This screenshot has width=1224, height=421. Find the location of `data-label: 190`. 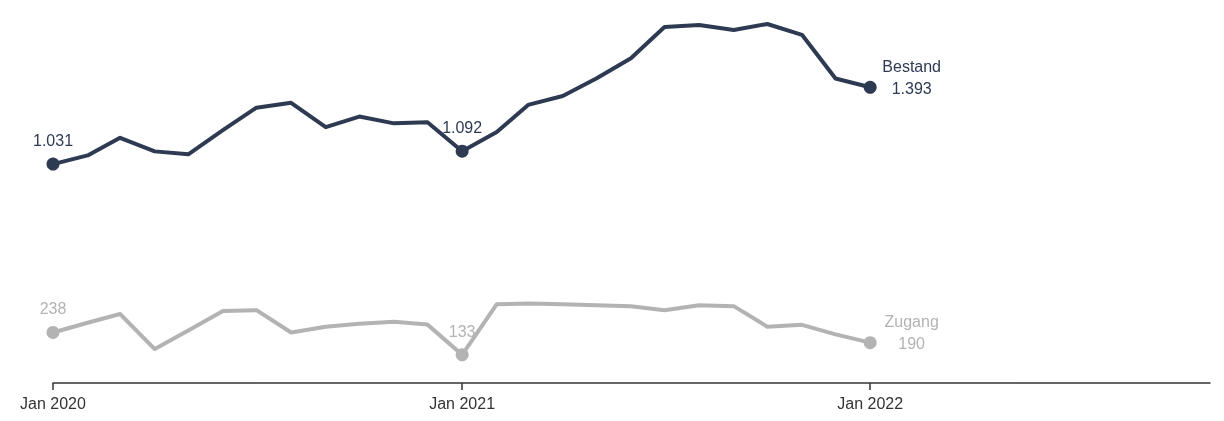

data-label: 190 is located at coordinates (912, 344).